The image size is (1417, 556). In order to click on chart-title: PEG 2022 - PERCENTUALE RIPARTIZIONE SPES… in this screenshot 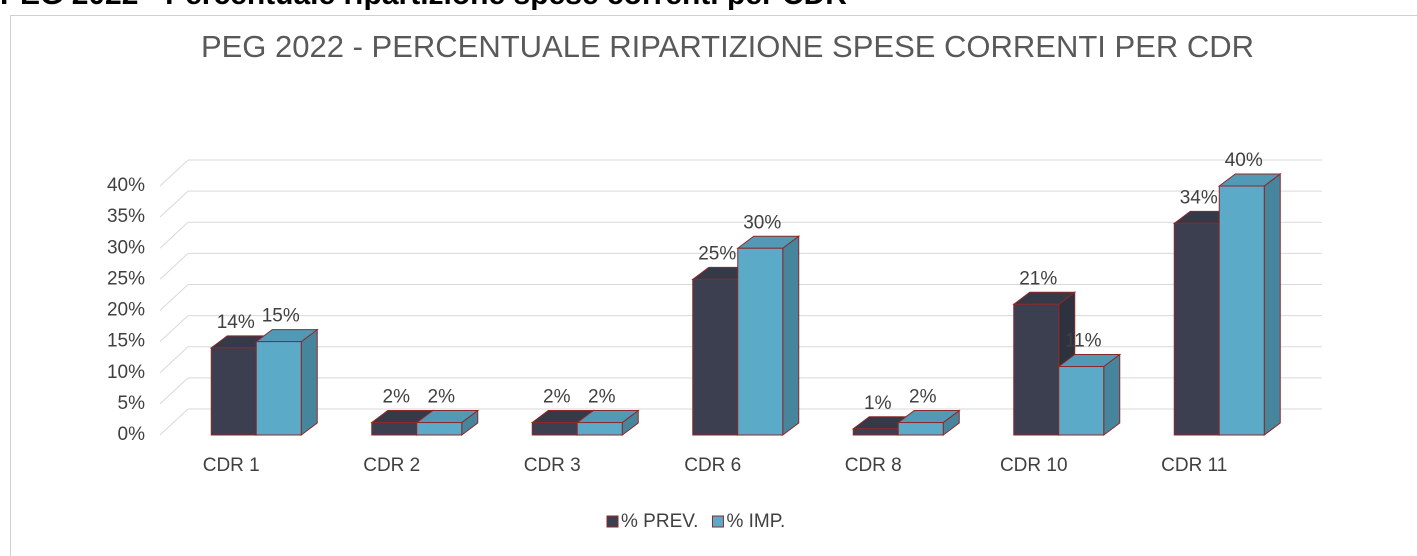, I will do `click(727, 46)`.